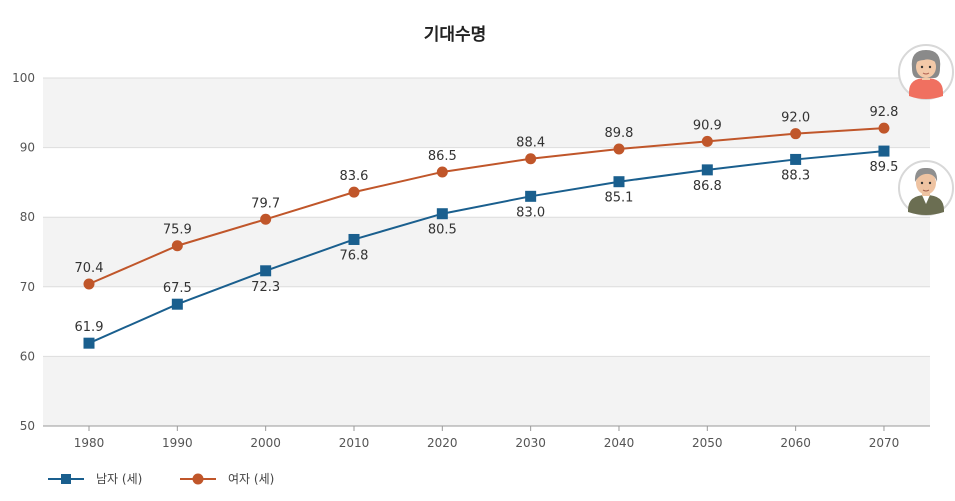 Image resolution: width=955 pixels, height=501 pixels. Describe the element at coordinates (530, 143) in the screenshot. I see `data-label-female: 88.4` at that location.